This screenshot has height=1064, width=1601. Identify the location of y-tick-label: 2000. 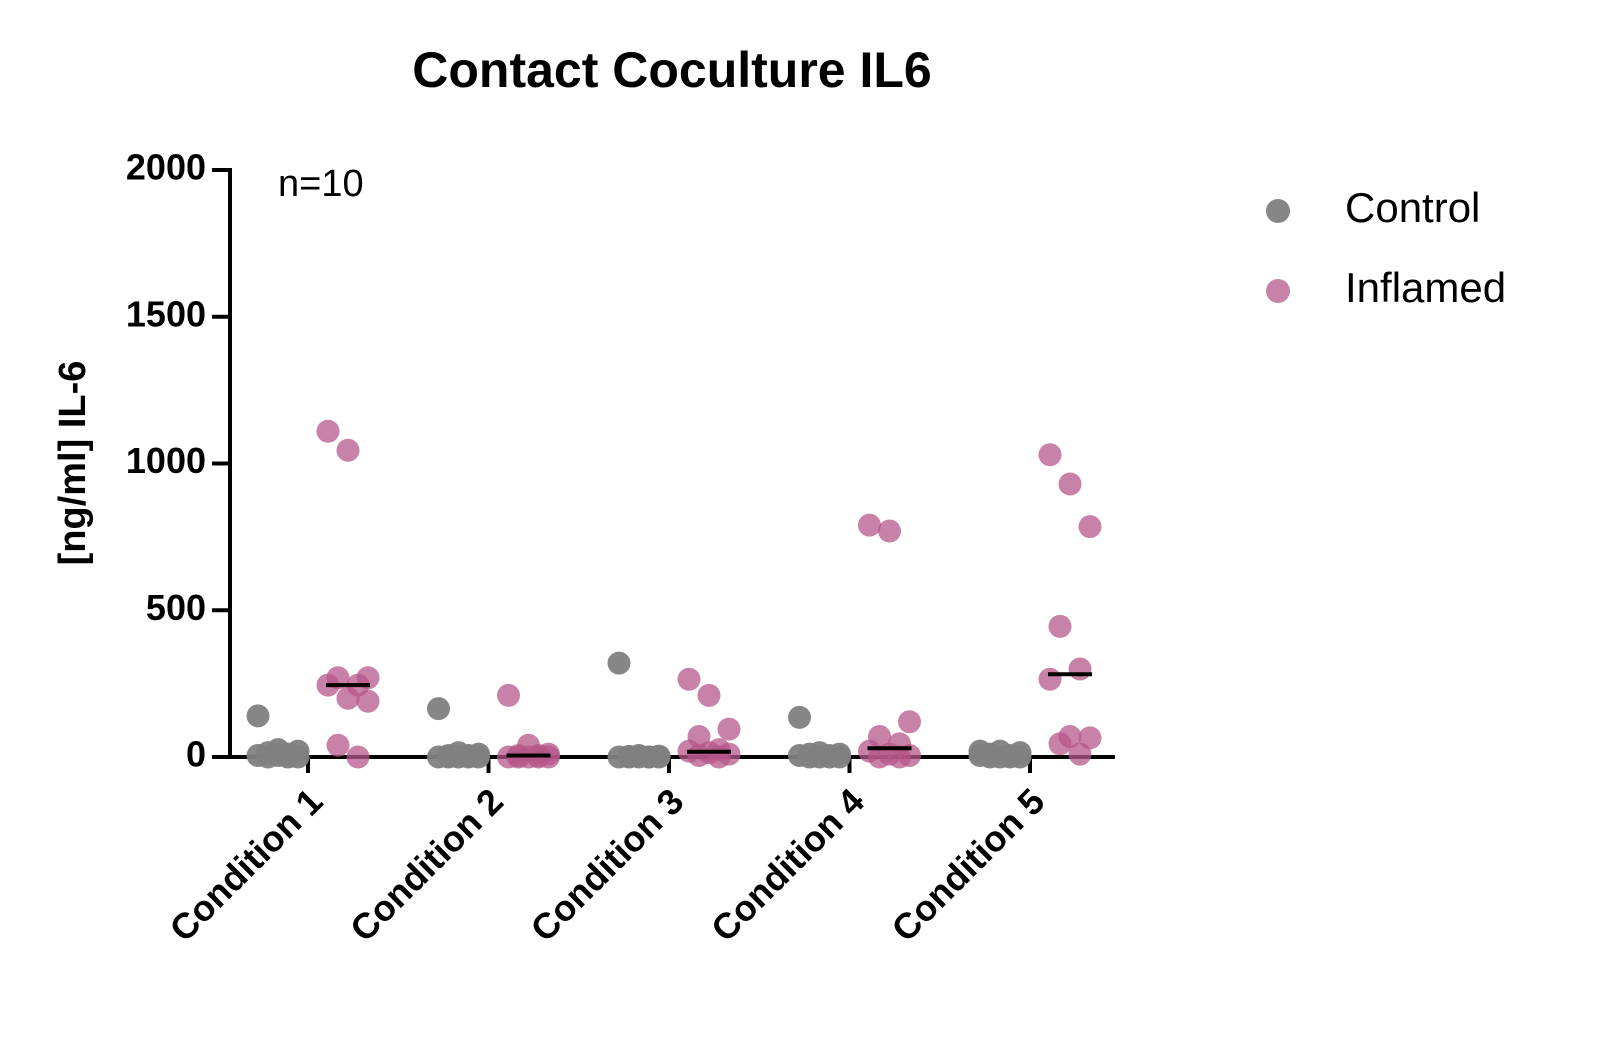
(166, 167).